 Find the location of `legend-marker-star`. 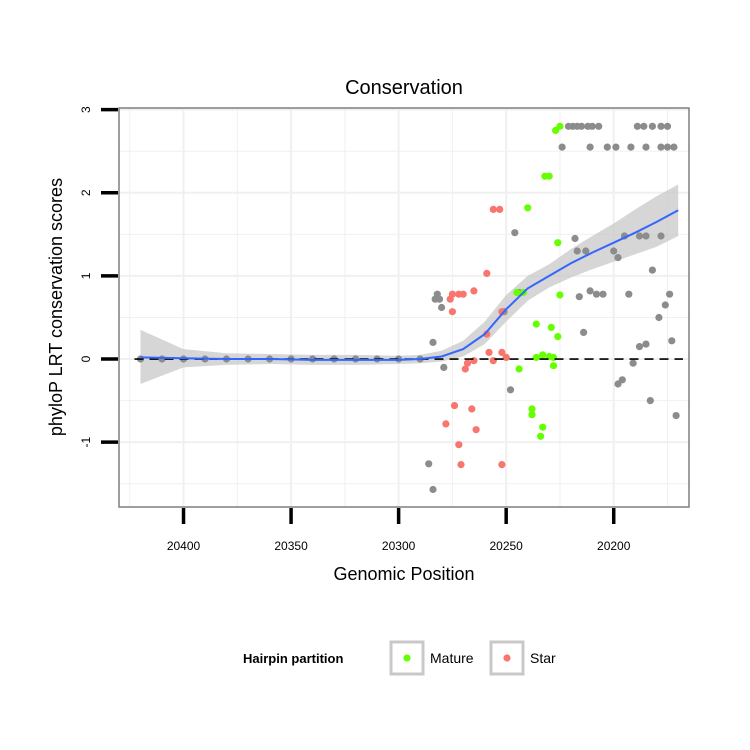

legend-marker-star is located at coordinates (507, 658).